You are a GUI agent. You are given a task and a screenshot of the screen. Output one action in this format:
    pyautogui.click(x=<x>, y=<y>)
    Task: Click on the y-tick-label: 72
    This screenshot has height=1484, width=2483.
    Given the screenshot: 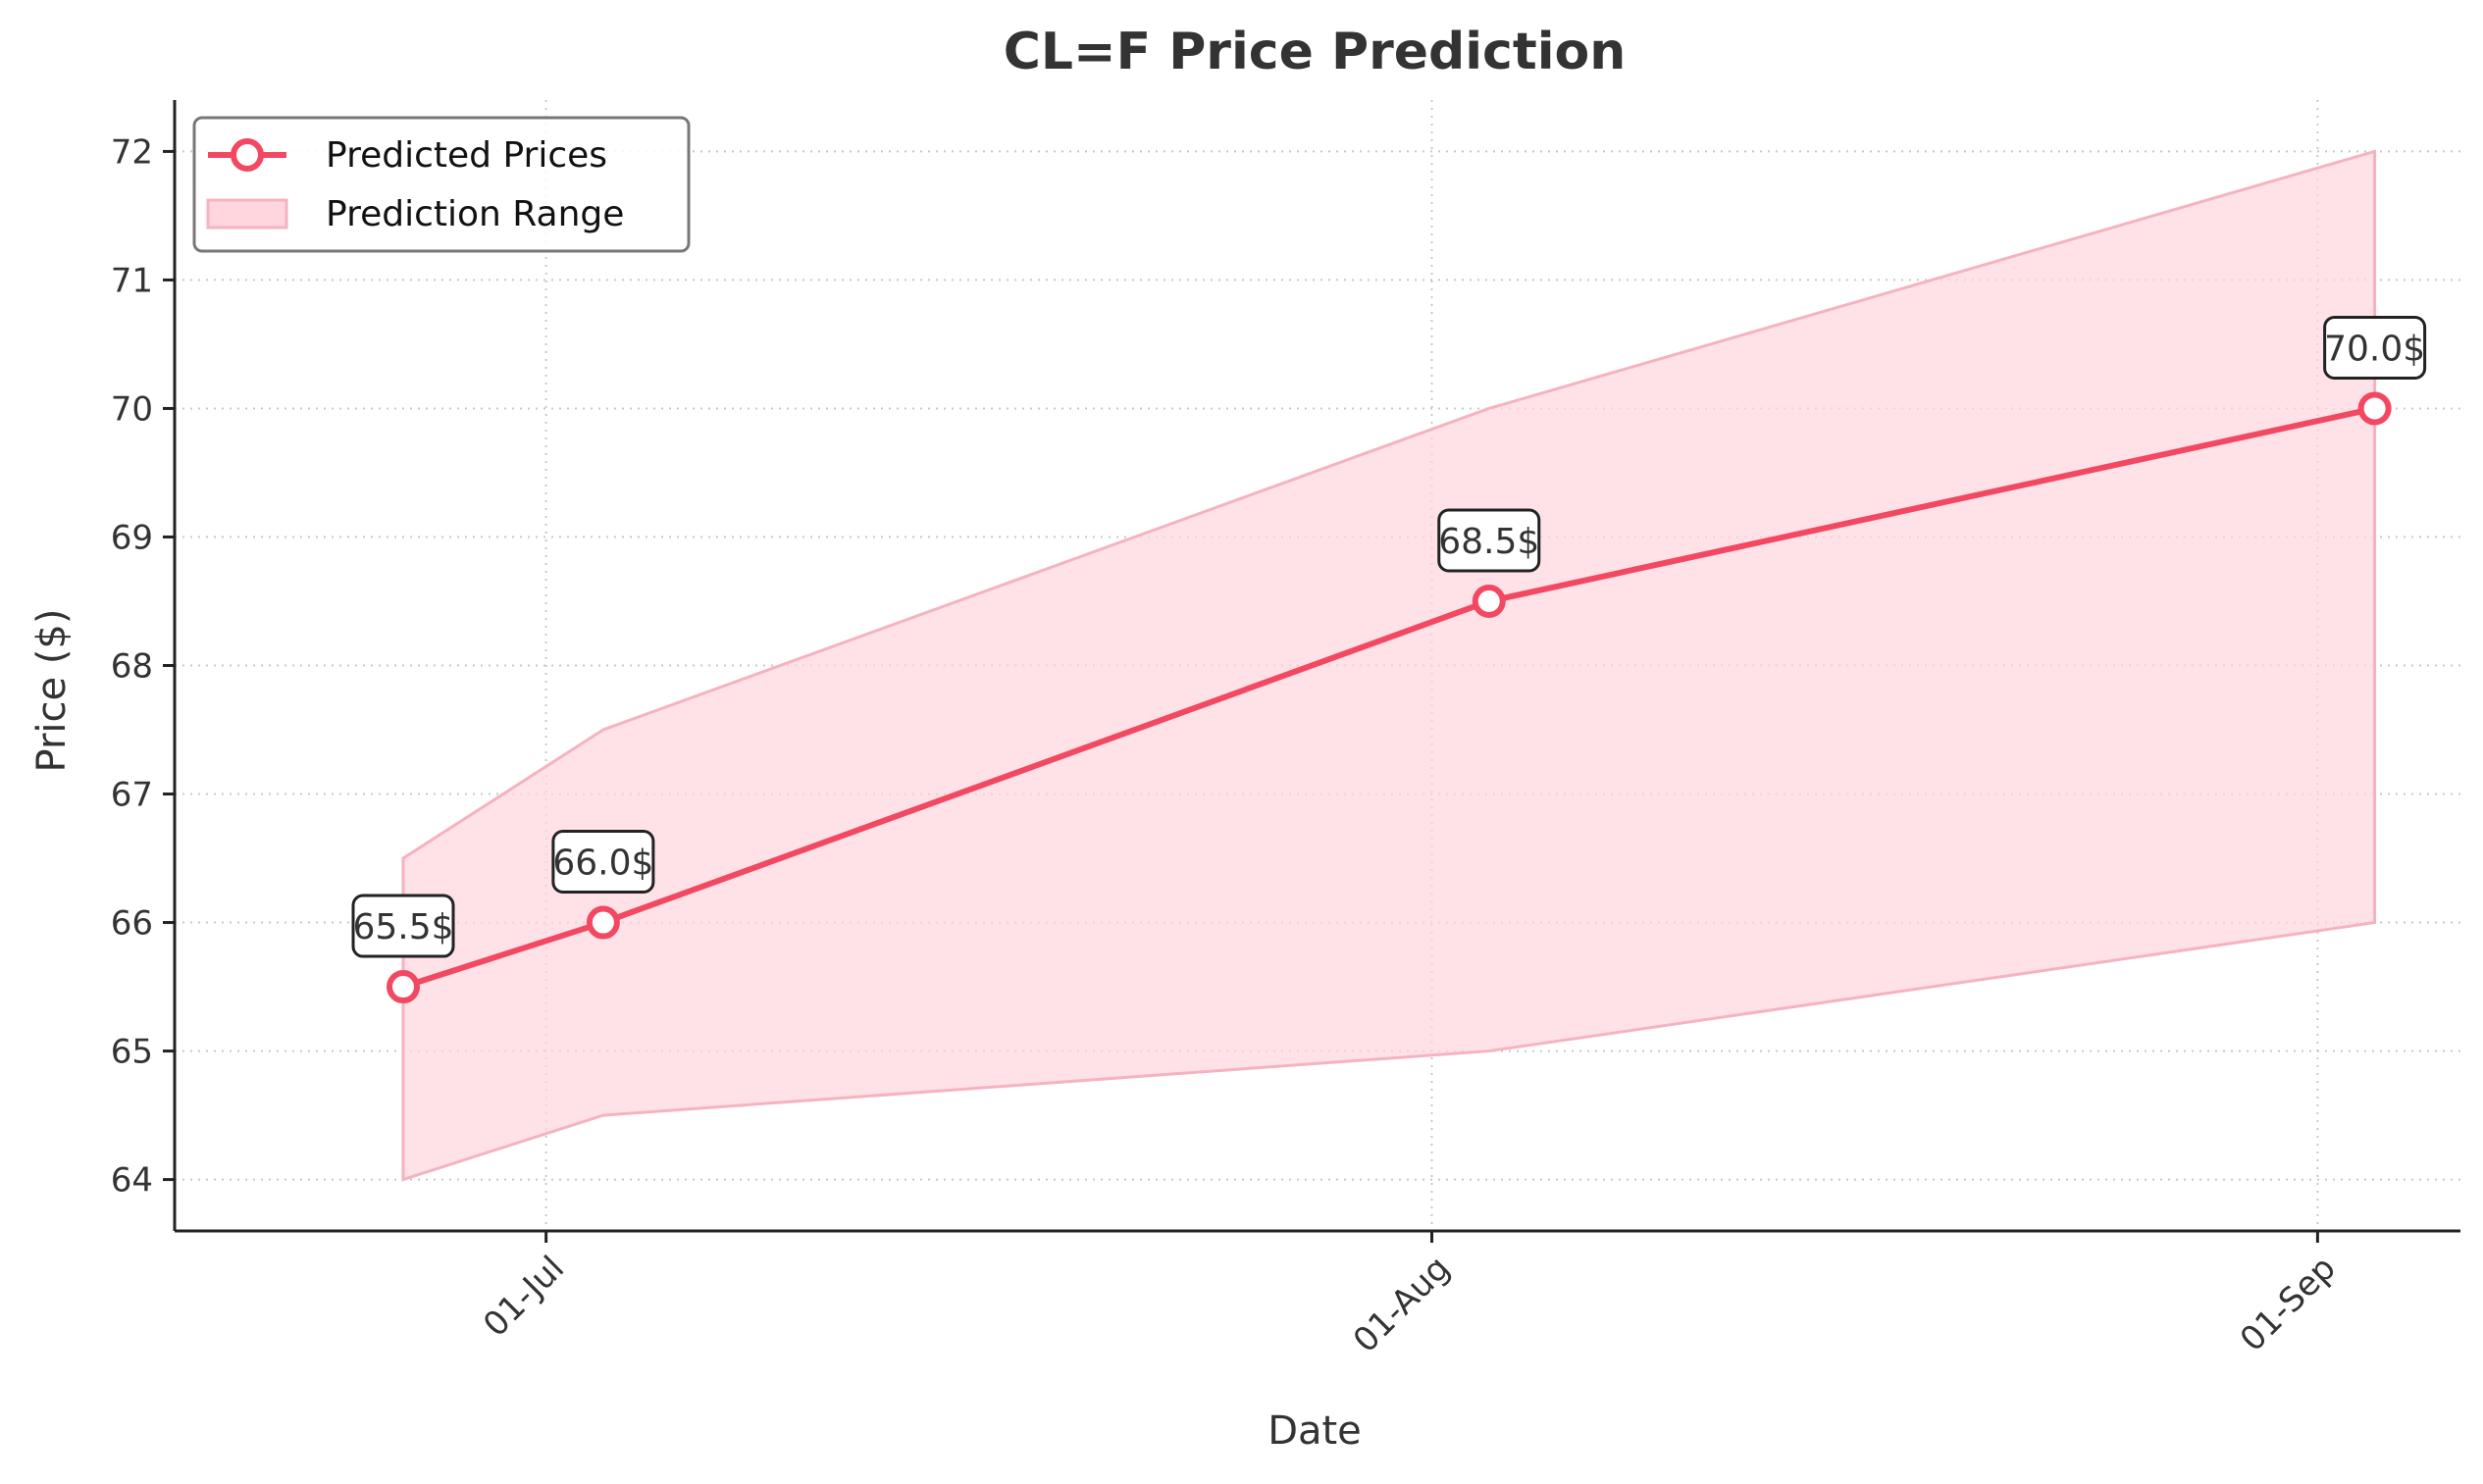 What is the action you would take?
    pyautogui.click(x=132, y=152)
    